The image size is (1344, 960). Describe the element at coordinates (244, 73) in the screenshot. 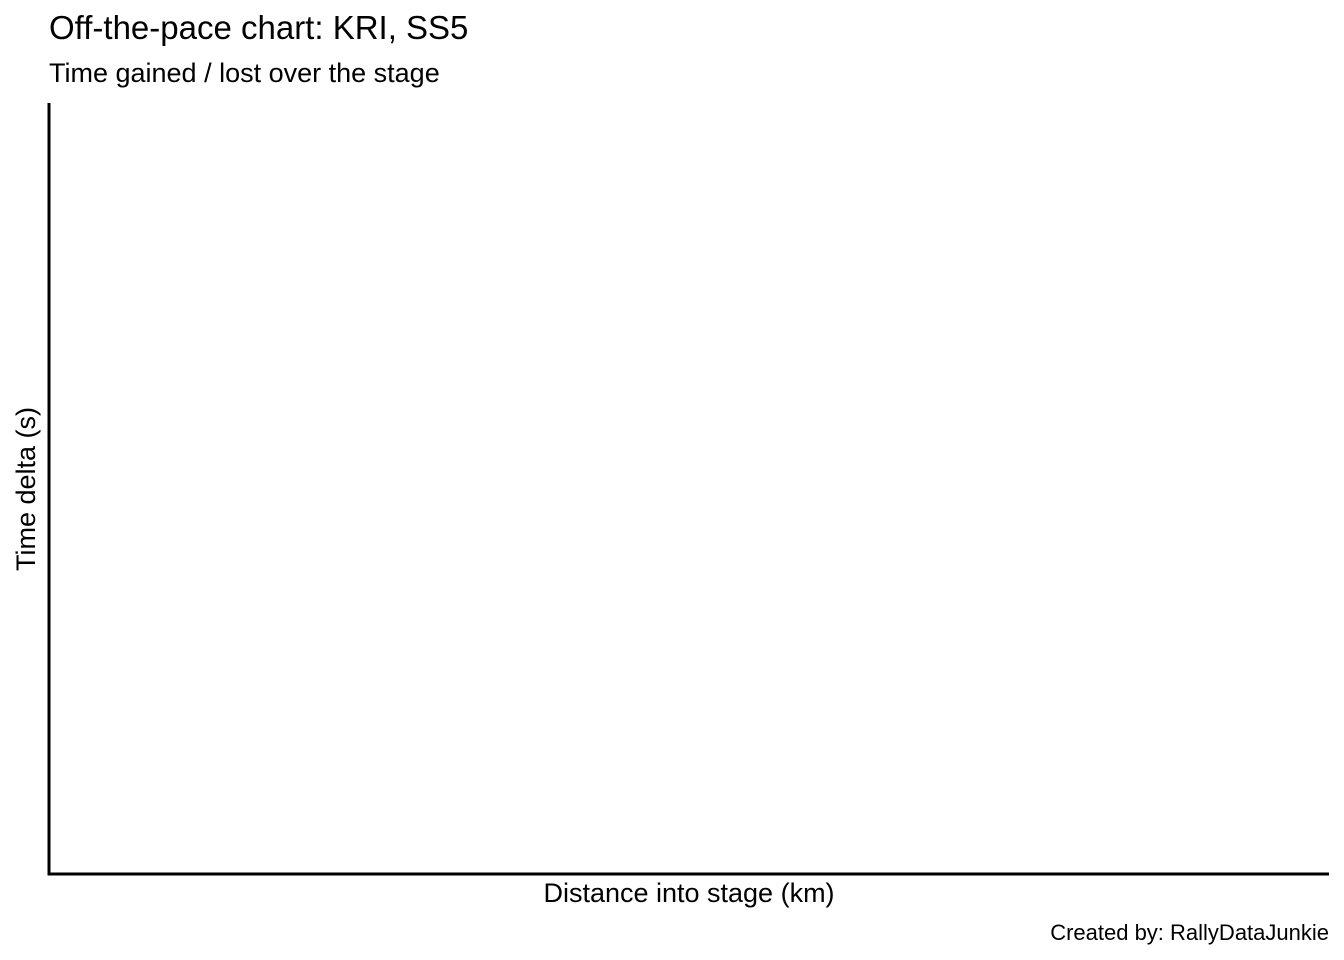

I see `chart-subtitle: Time gained / lost over the stage` at that location.